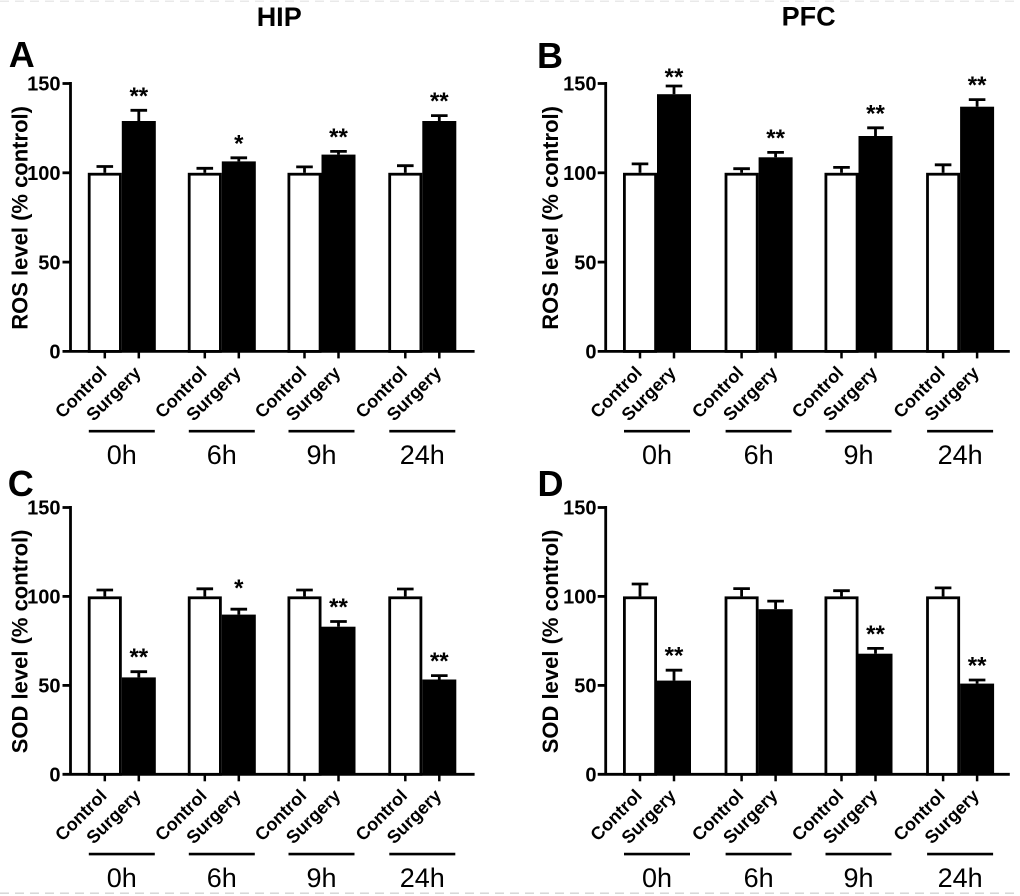 This screenshot has width=1020, height=896. I want to click on svg-text: PFC, so click(809, 17).